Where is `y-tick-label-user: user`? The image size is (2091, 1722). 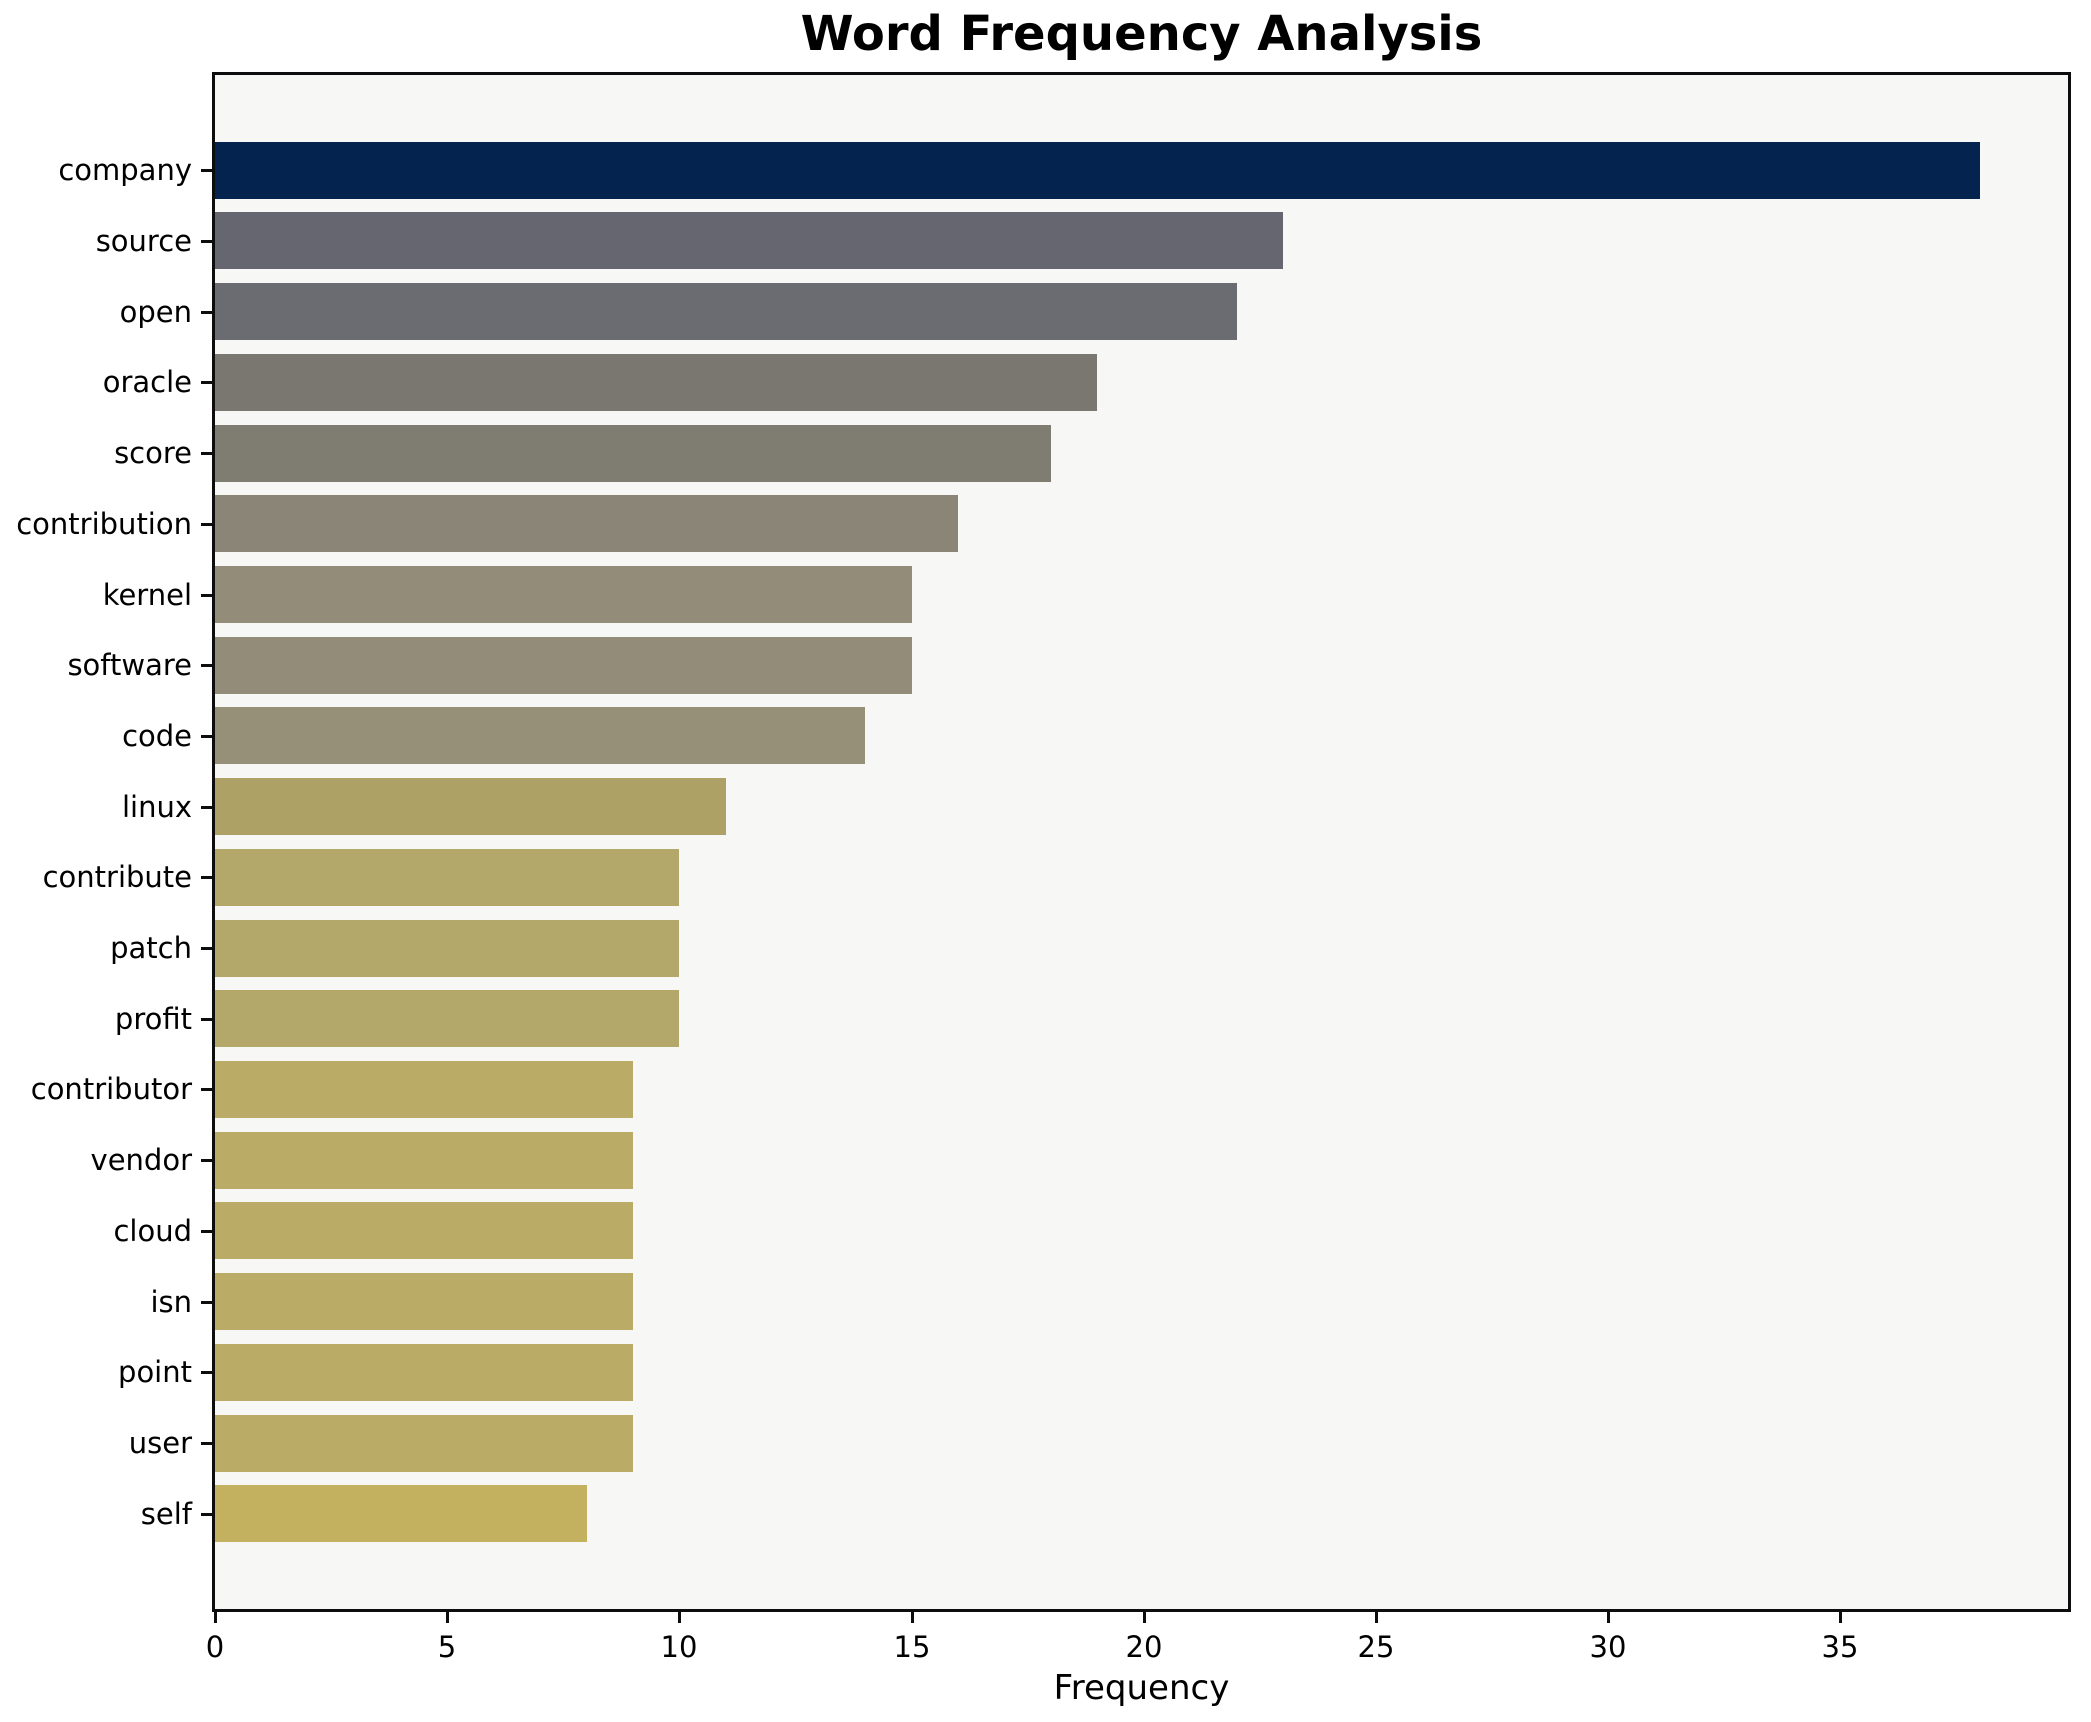
y-tick-label-user: user is located at coordinates (160, 1443).